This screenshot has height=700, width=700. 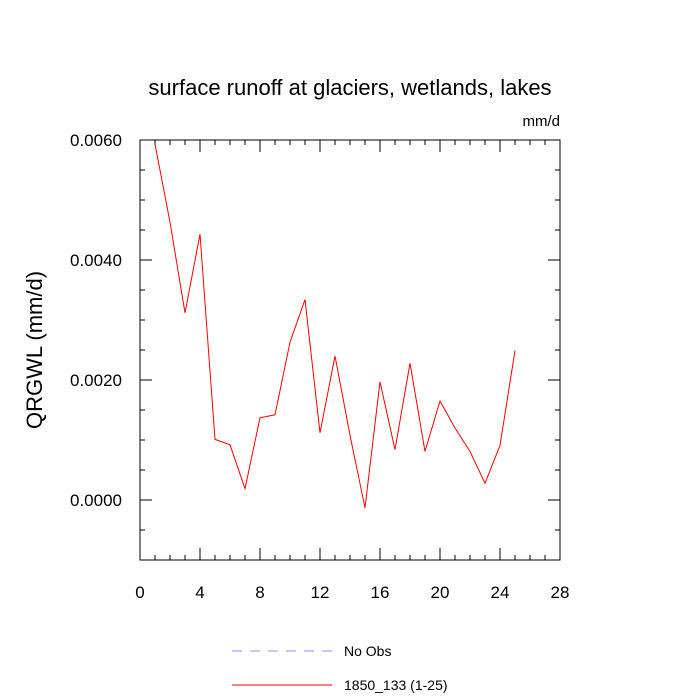 What do you see at coordinates (96, 260) in the screenshot?
I see `y-tick-label: 0.0040` at bounding box center [96, 260].